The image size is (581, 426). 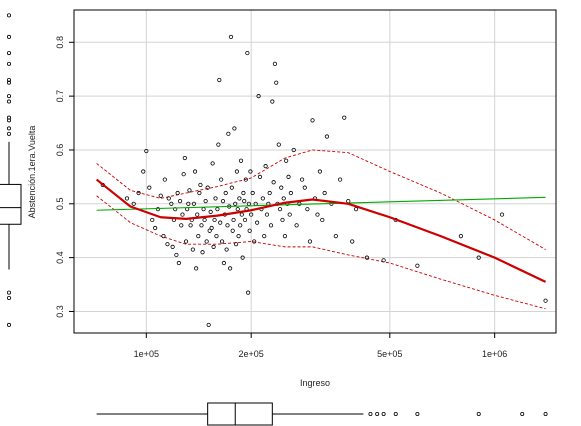 I want to click on y-axis-title: Abstención.1era.Vuelta, so click(x=32, y=172).